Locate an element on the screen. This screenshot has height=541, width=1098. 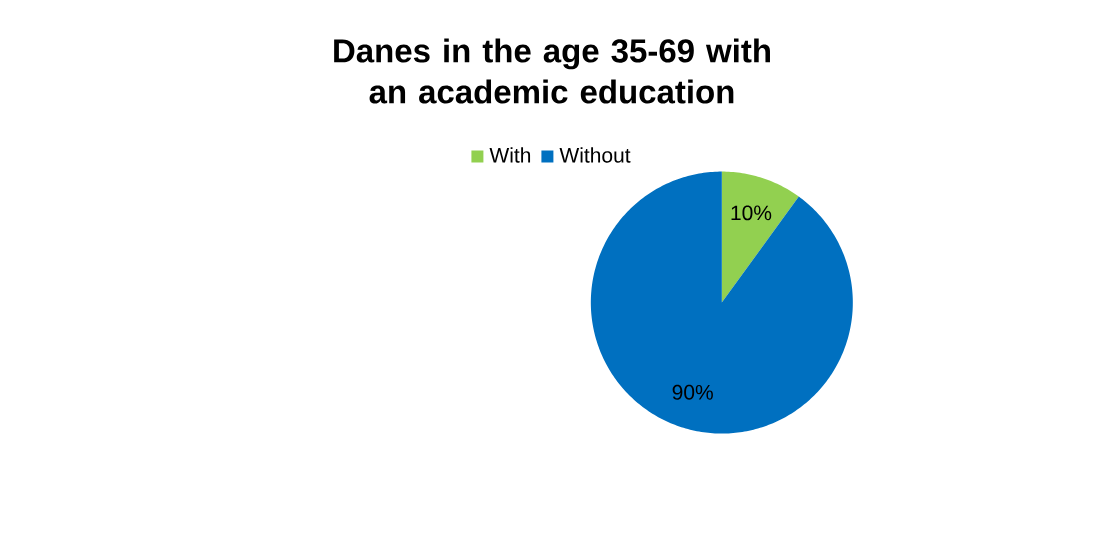
legend-label: With is located at coordinates (510, 155).